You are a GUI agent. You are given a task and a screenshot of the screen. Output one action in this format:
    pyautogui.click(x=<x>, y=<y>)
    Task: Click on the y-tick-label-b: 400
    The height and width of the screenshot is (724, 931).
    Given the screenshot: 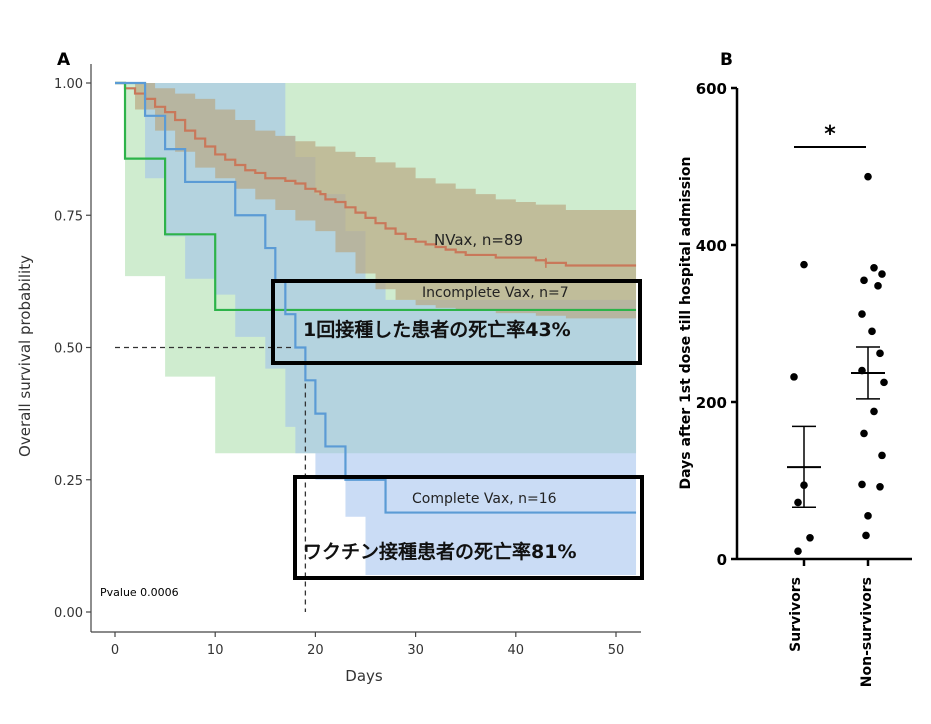 What is the action you would take?
    pyautogui.click(x=711, y=246)
    